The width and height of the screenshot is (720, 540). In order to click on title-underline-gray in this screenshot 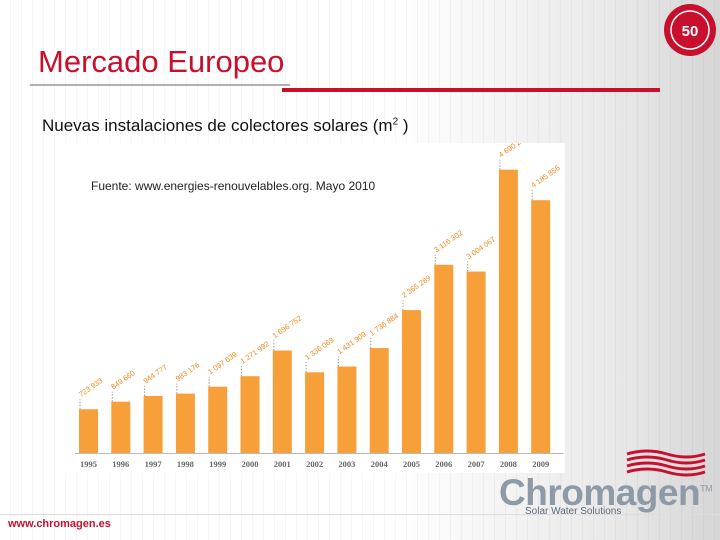, I will do `click(160, 85)`.